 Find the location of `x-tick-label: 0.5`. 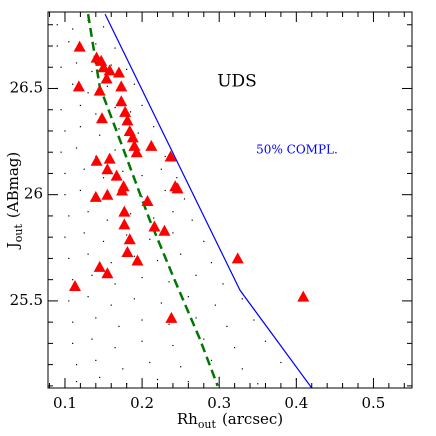

x-tick-label: 0.5 is located at coordinates (374, 403).